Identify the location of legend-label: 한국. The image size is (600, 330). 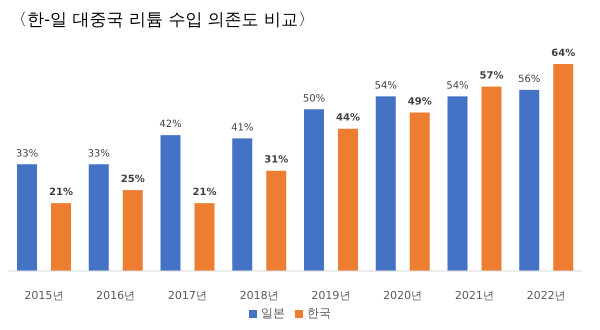
(319, 313).